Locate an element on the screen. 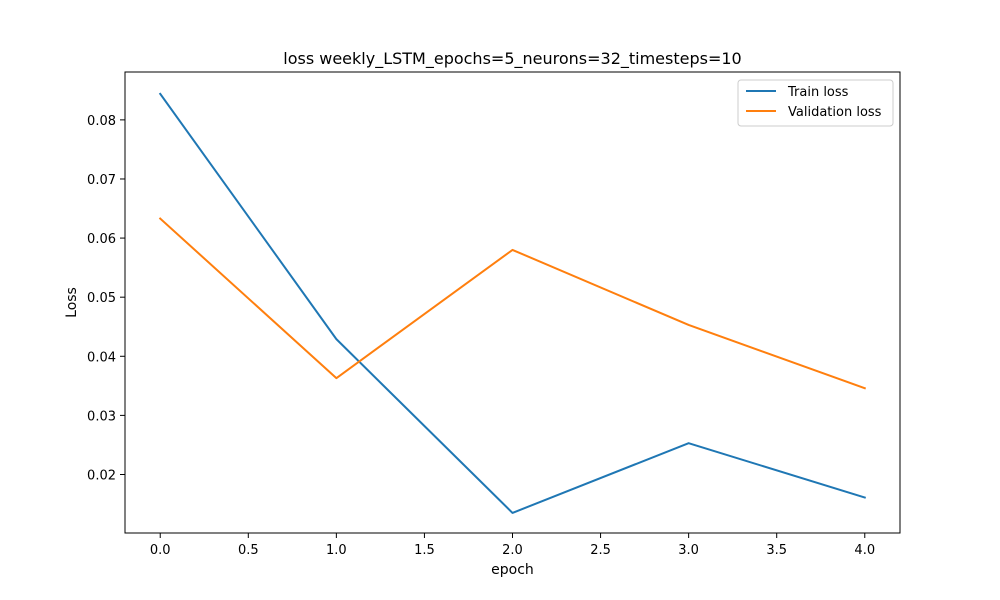 This screenshot has width=1000, height=600. x-tick-label: 2.5 is located at coordinates (600, 550).